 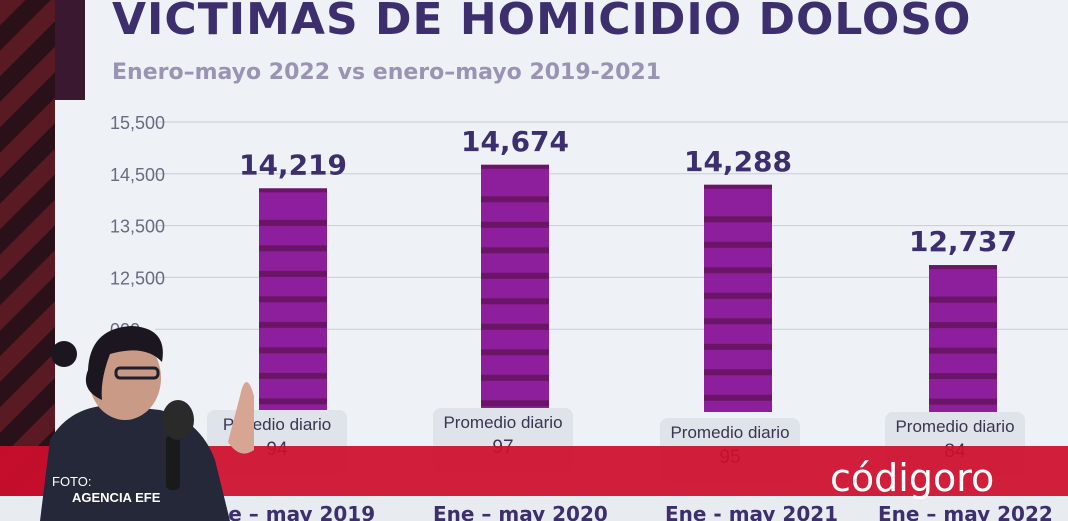 I want to click on y-tick-label: 15,500, so click(x=137, y=123).